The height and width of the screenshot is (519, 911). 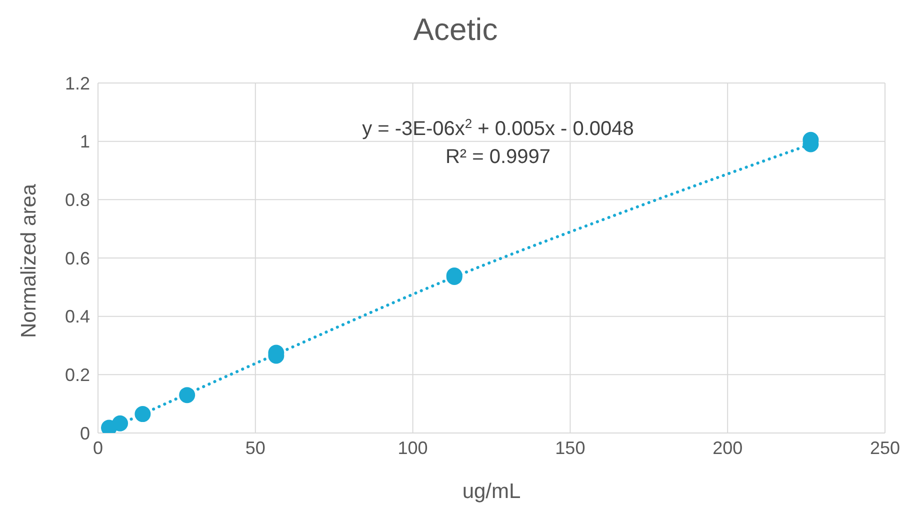 I want to click on annotation: R² = 0.9997, so click(x=498, y=157).